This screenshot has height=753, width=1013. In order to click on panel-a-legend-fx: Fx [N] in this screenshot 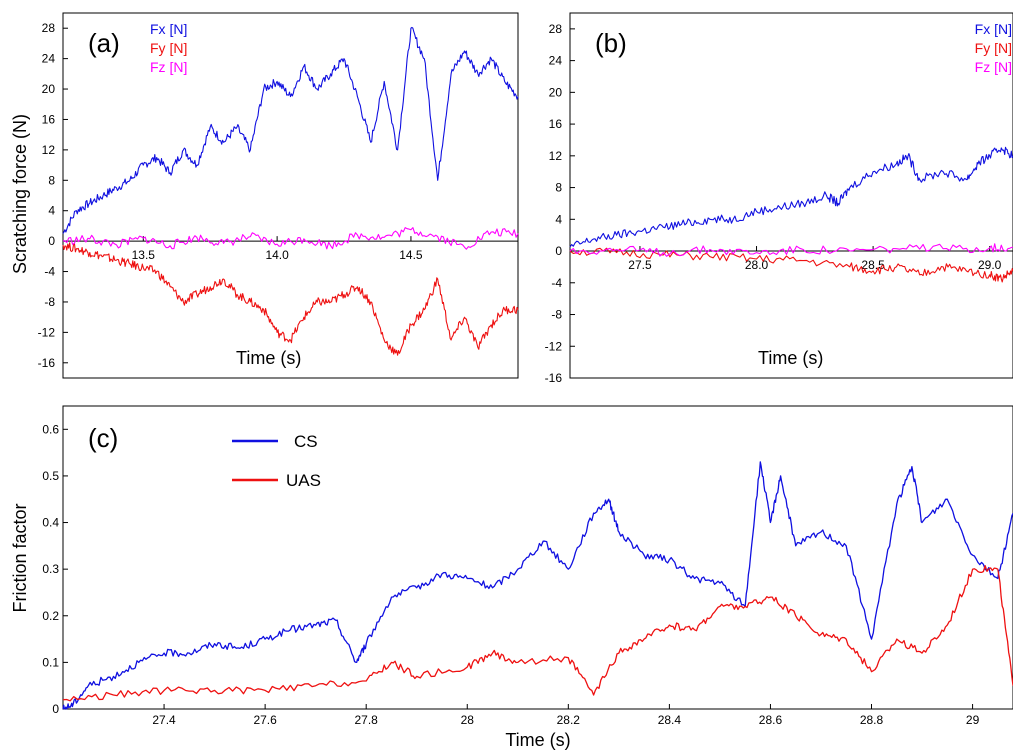, I will do `click(168, 29)`.